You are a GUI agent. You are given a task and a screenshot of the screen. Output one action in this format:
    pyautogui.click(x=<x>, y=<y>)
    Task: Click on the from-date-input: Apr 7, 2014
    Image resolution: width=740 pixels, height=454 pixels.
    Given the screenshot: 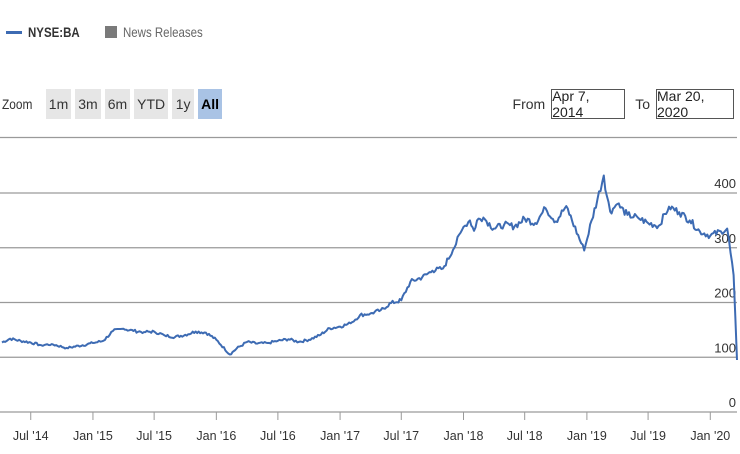 What is the action you would take?
    pyautogui.click(x=588, y=104)
    